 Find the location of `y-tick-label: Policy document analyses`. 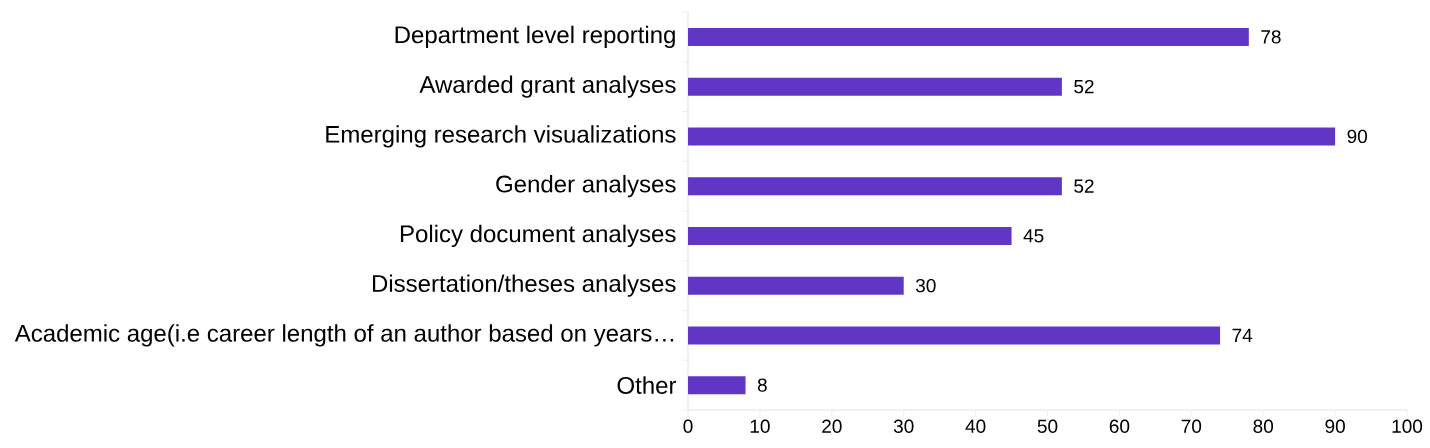

y-tick-label: Policy document analyses is located at coordinates (538, 236).